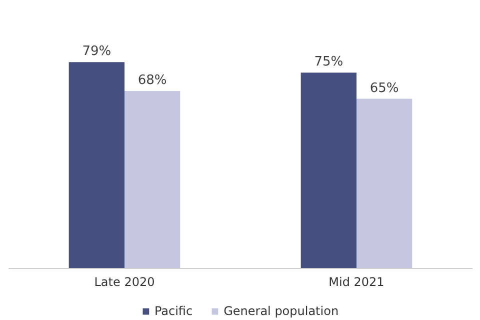 The width and height of the screenshot is (480, 320). I want to click on data-label: 79%, so click(97, 52).